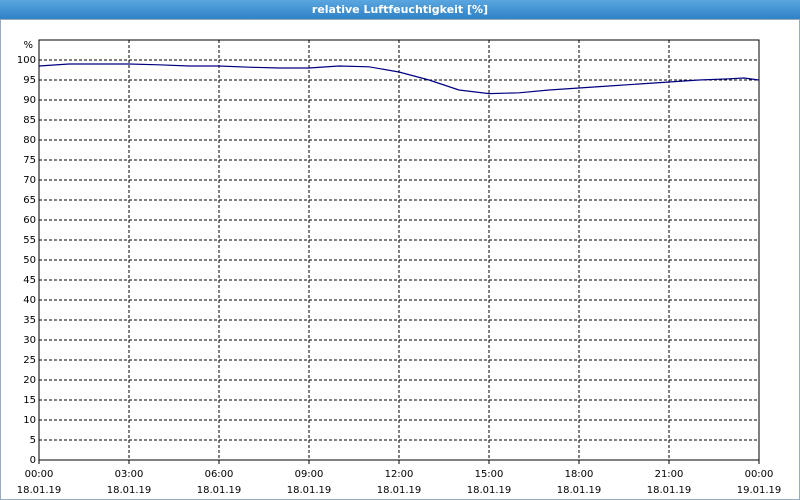 The image size is (800, 500). Describe the element at coordinates (29, 360) in the screenshot. I see `y-tick-label: 25` at that location.